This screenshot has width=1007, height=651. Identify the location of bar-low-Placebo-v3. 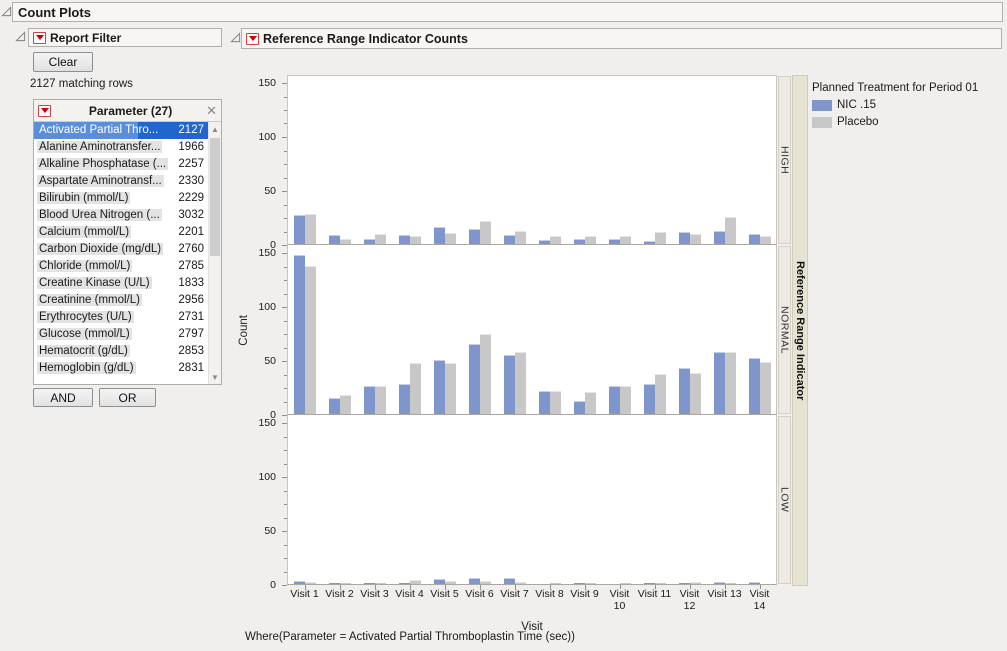
(380, 583).